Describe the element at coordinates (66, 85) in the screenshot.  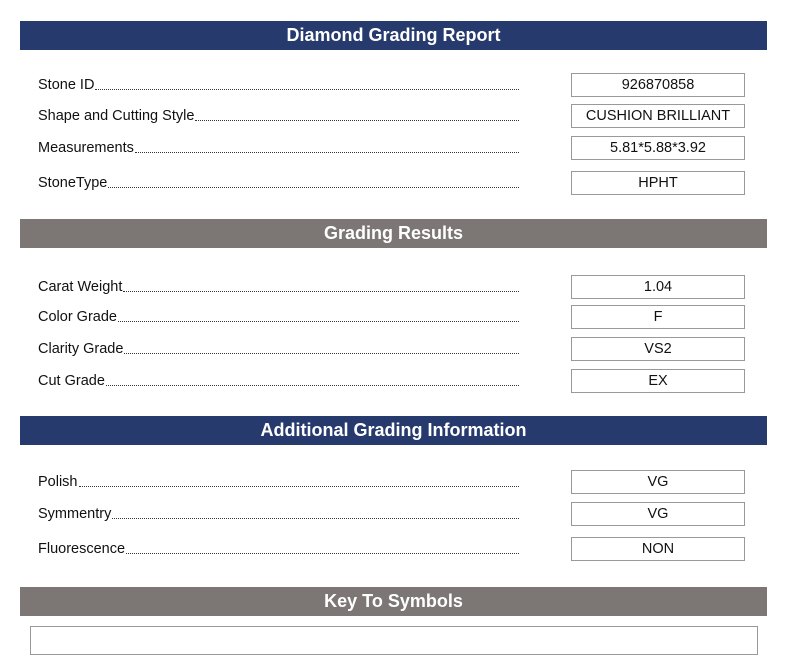
I see `field-label: Stone ID` at that location.